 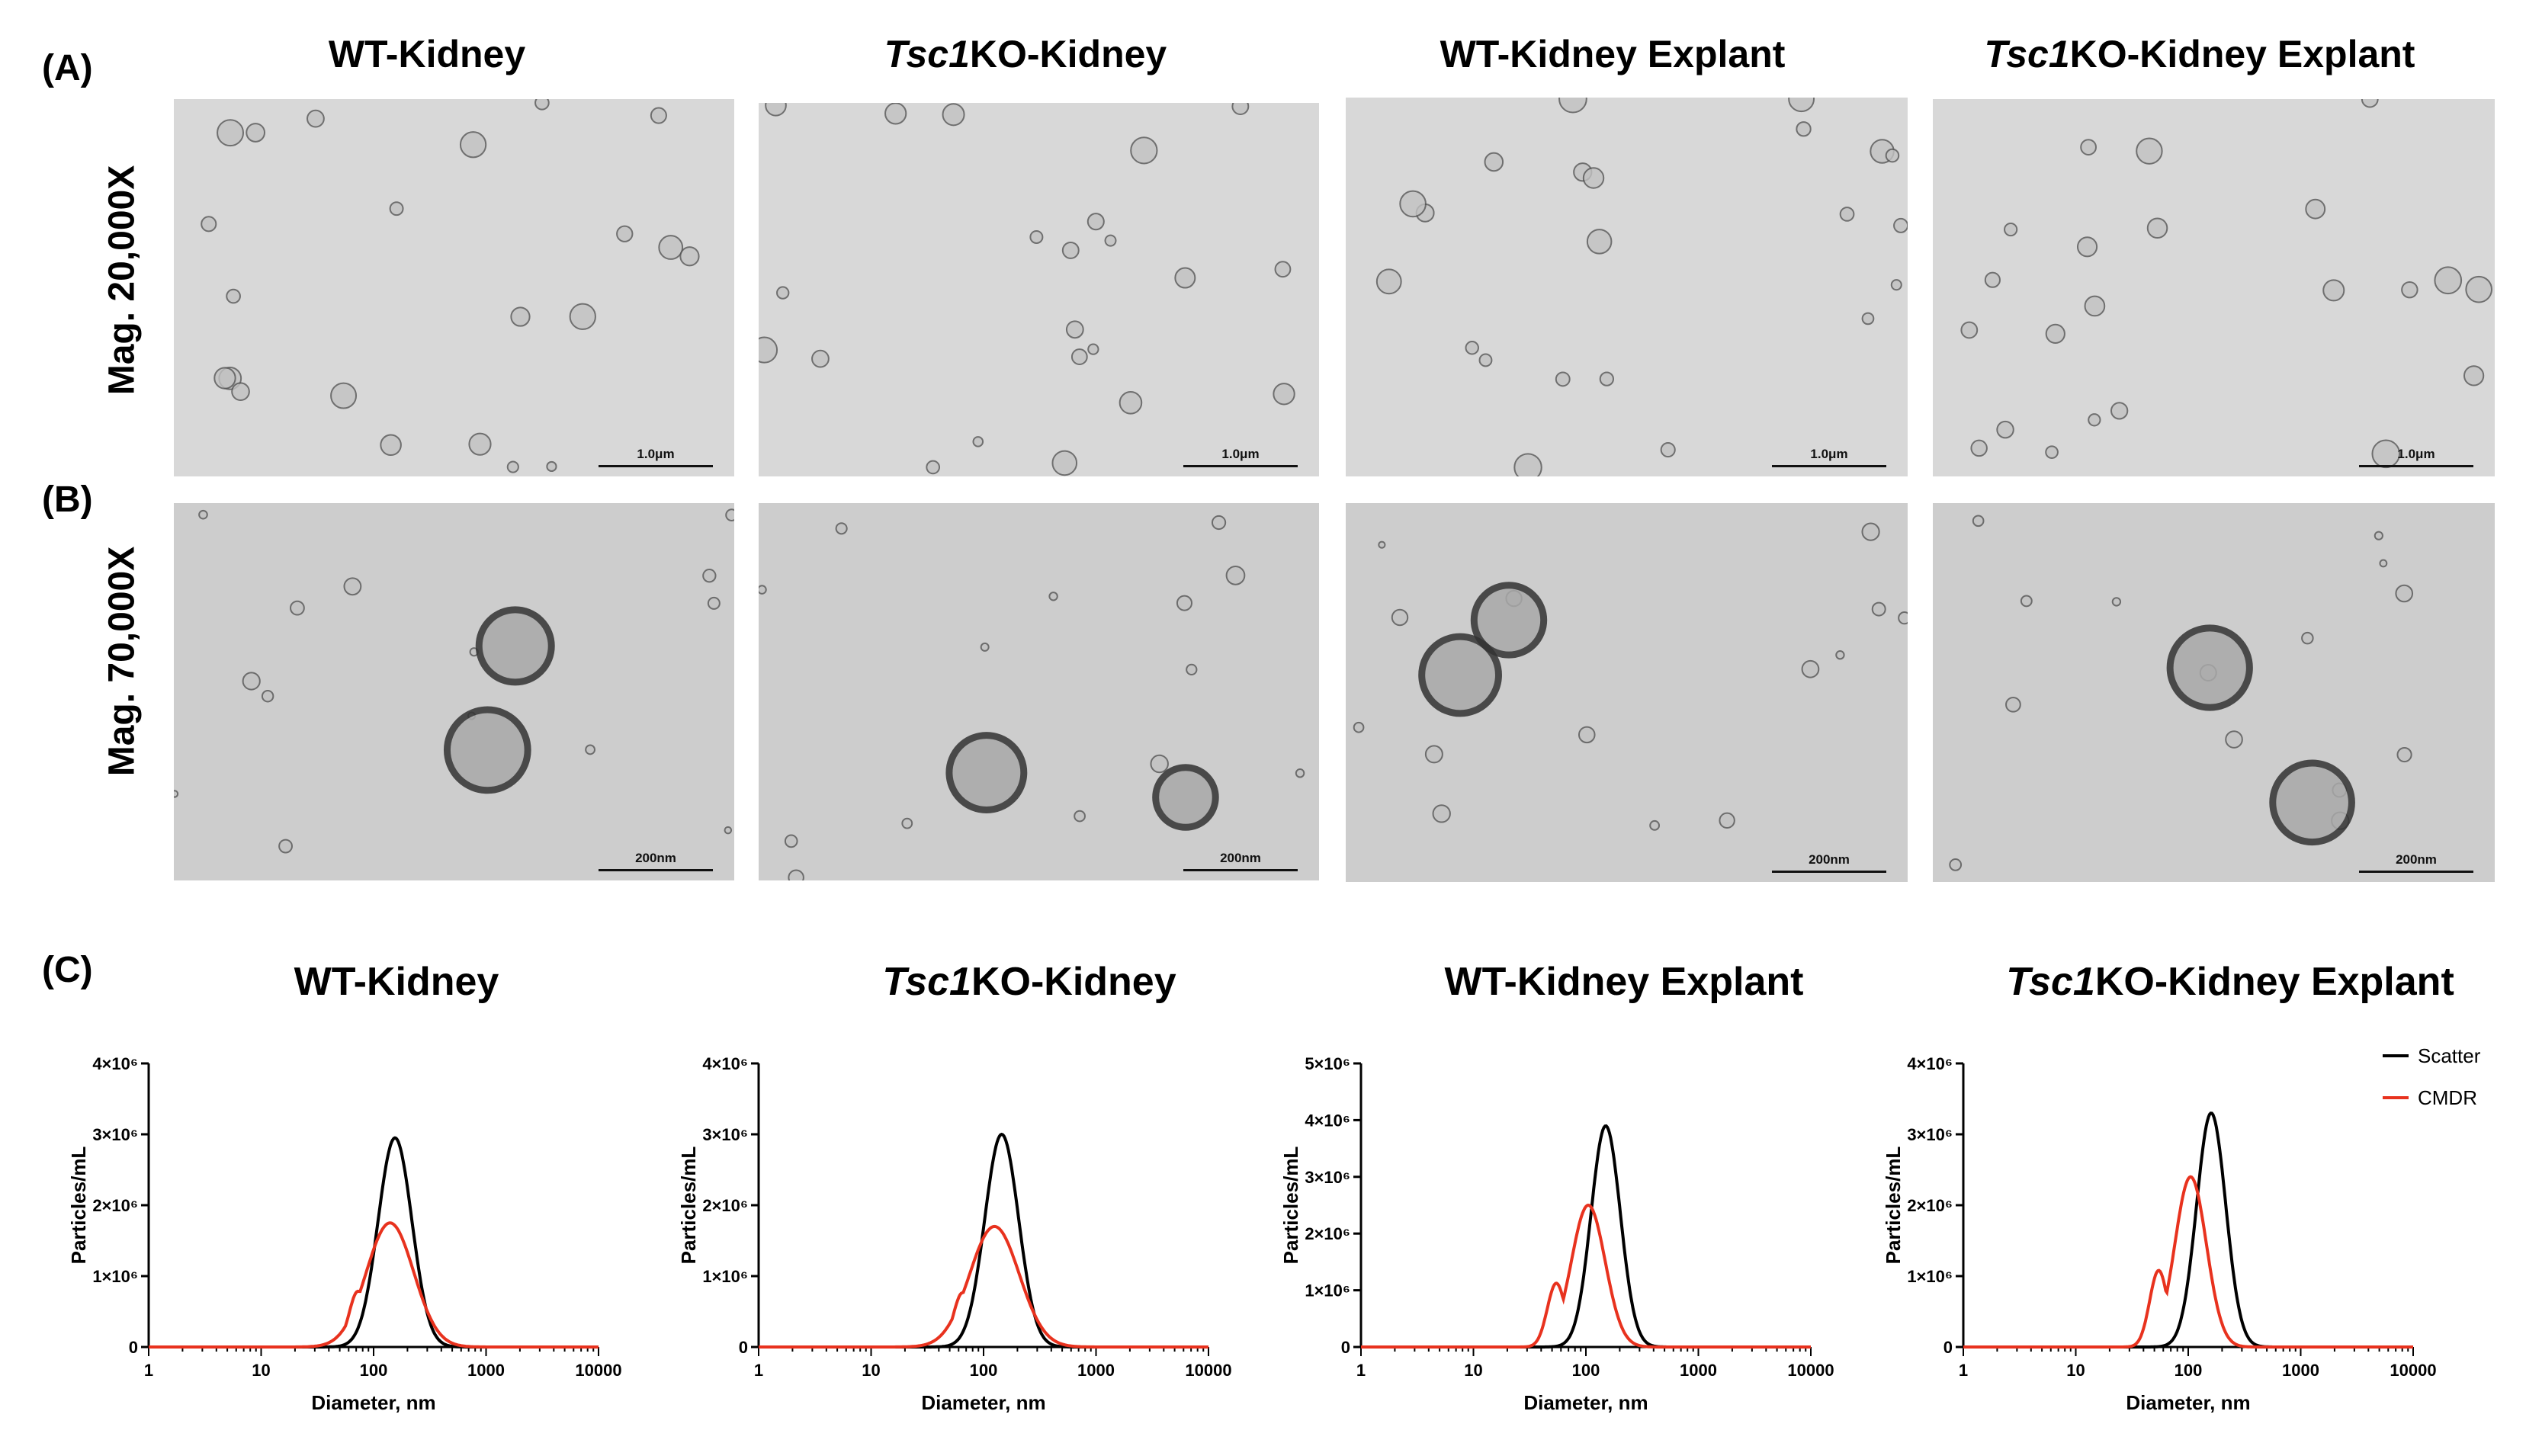 What do you see at coordinates (67, 499) in the screenshot?
I see `panel-label-b: (B)` at bounding box center [67, 499].